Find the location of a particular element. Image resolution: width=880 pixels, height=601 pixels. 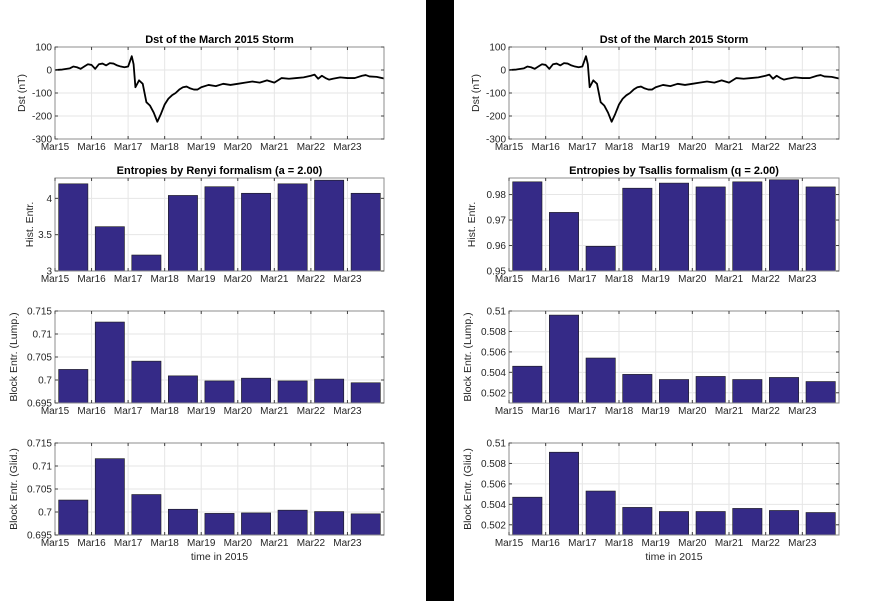

y-tick-label: -100 is located at coordinates (496, 94).